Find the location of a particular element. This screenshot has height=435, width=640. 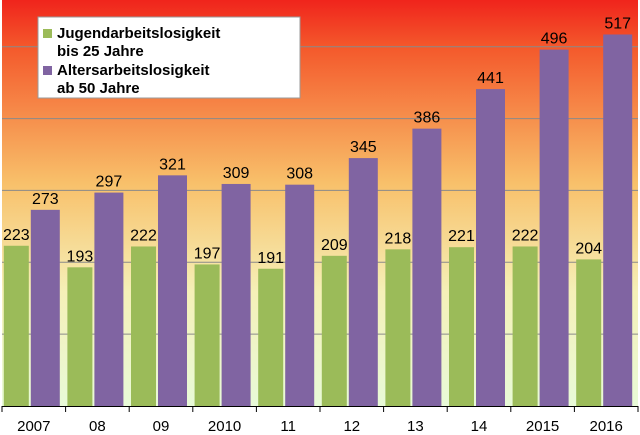

bar-senior-2015 is located at coordinates (554, 227).